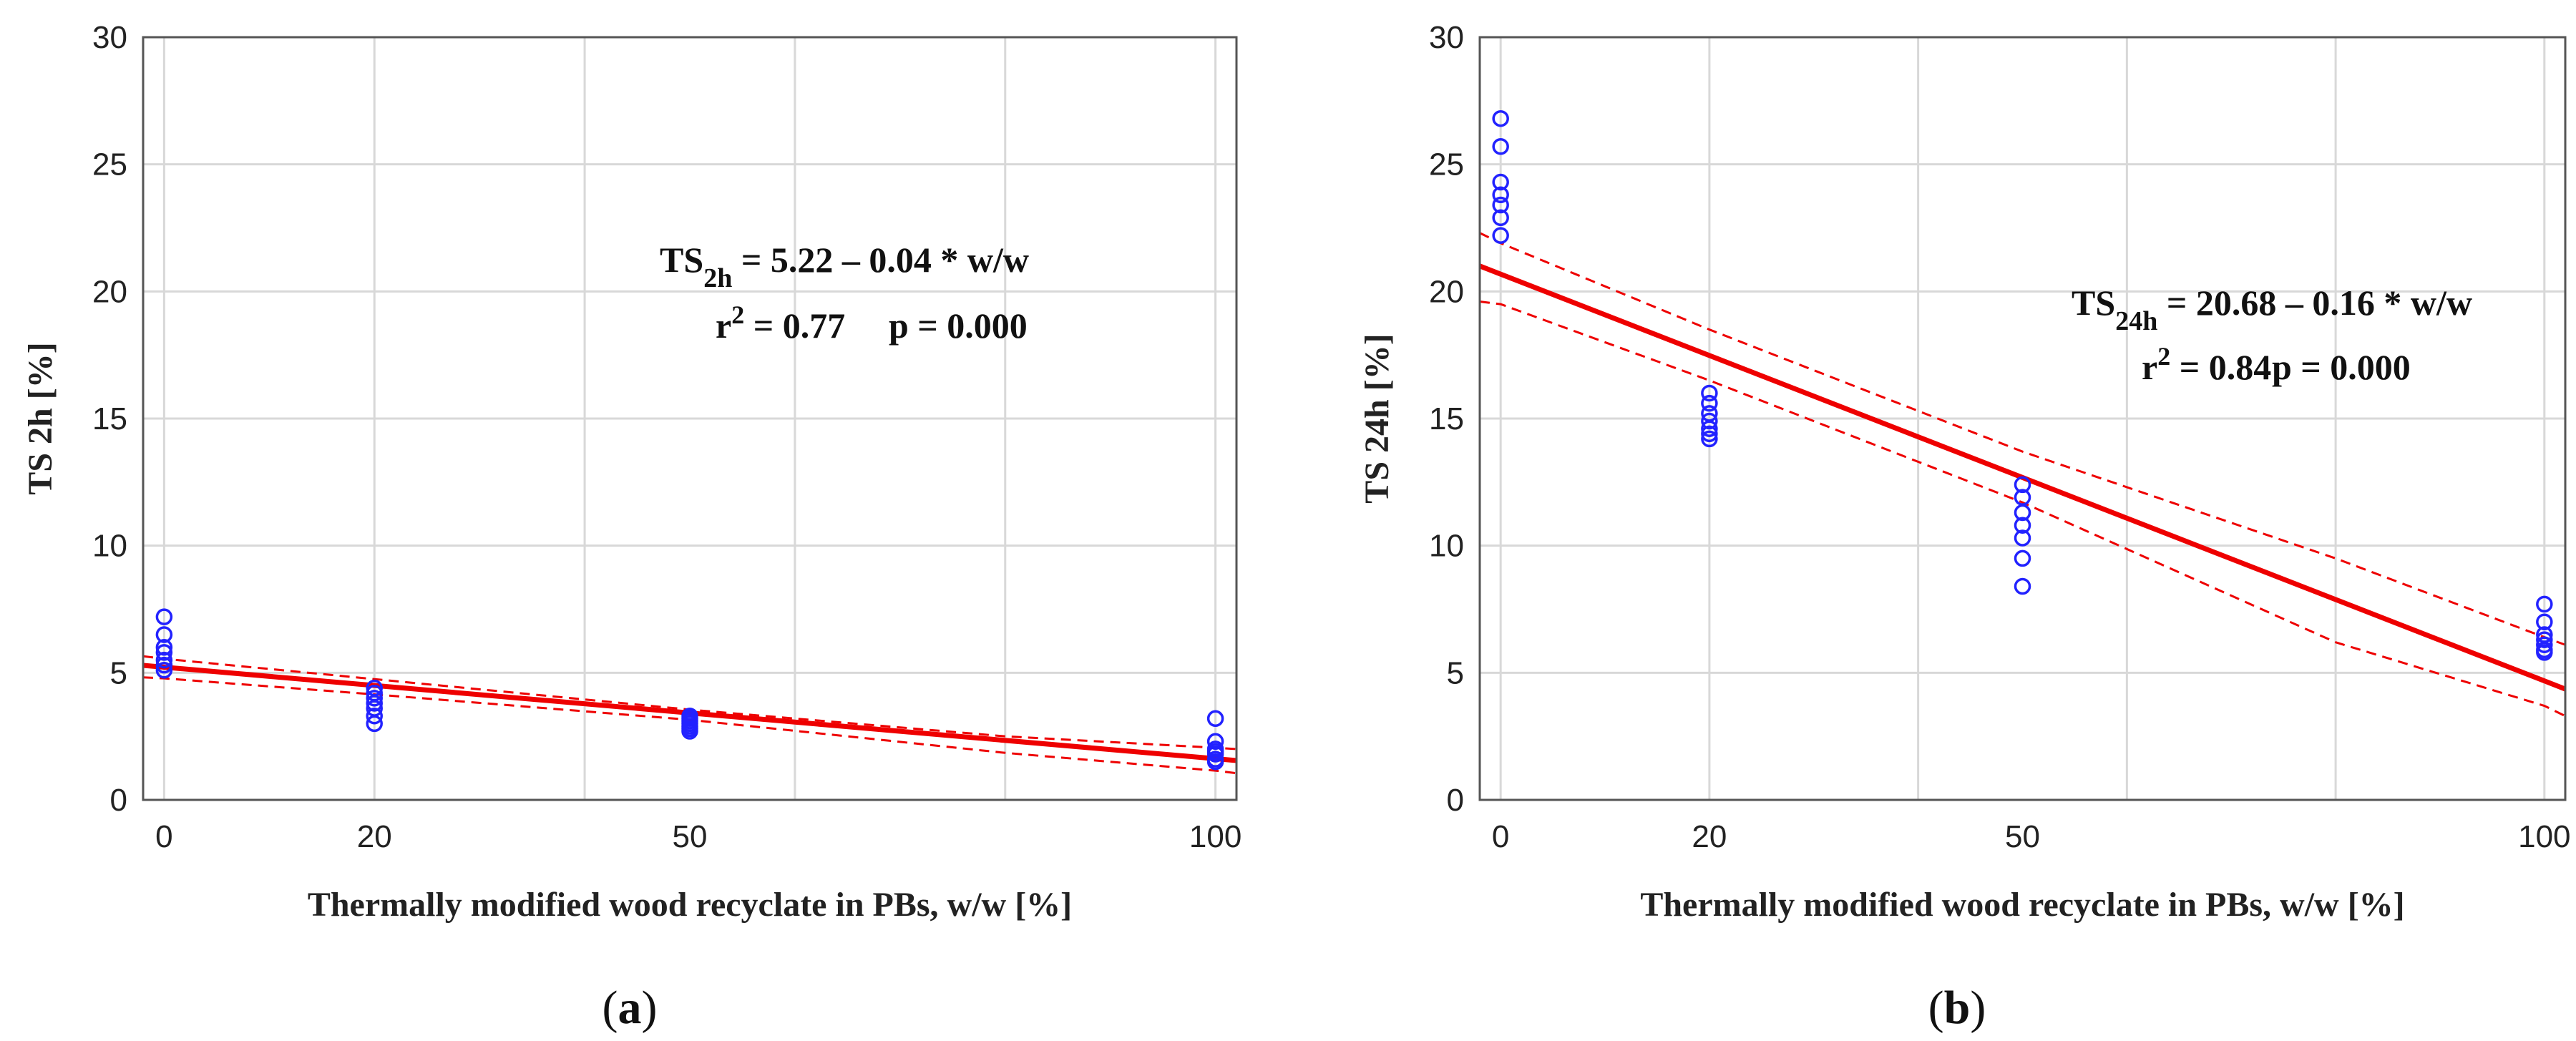 The height and width of the screenshot is (1041, 2576). I want to click on panel-b-label: (b), so click(1957, 1008).